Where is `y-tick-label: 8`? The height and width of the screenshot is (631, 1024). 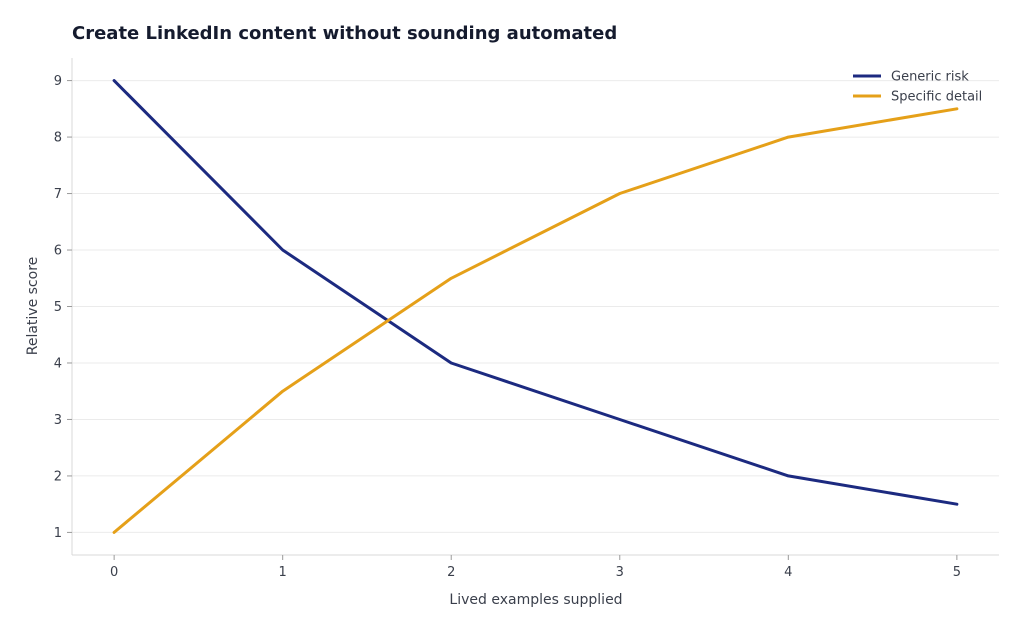 y-tick-label: 8 is located at coordinates (58, 138).